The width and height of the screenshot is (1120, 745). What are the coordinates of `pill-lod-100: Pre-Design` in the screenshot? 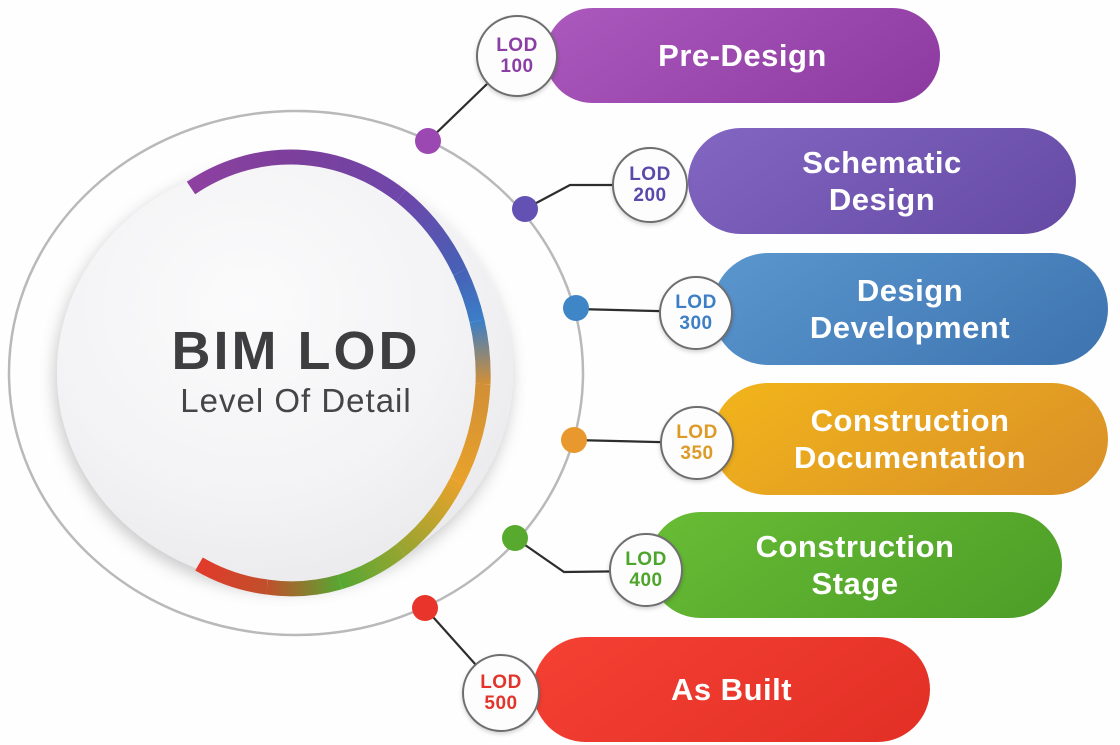 It's located at (742, 55).